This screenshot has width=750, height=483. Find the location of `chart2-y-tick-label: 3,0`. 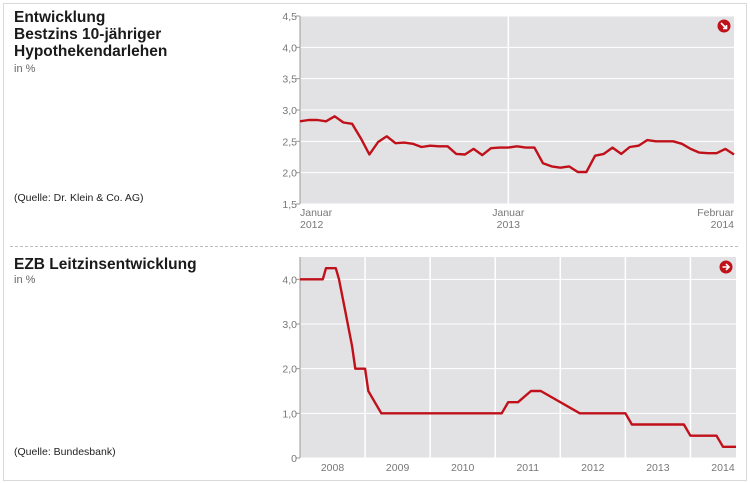

chart2-y-tick-label: 3,0 is located at coordinates (289, 325).